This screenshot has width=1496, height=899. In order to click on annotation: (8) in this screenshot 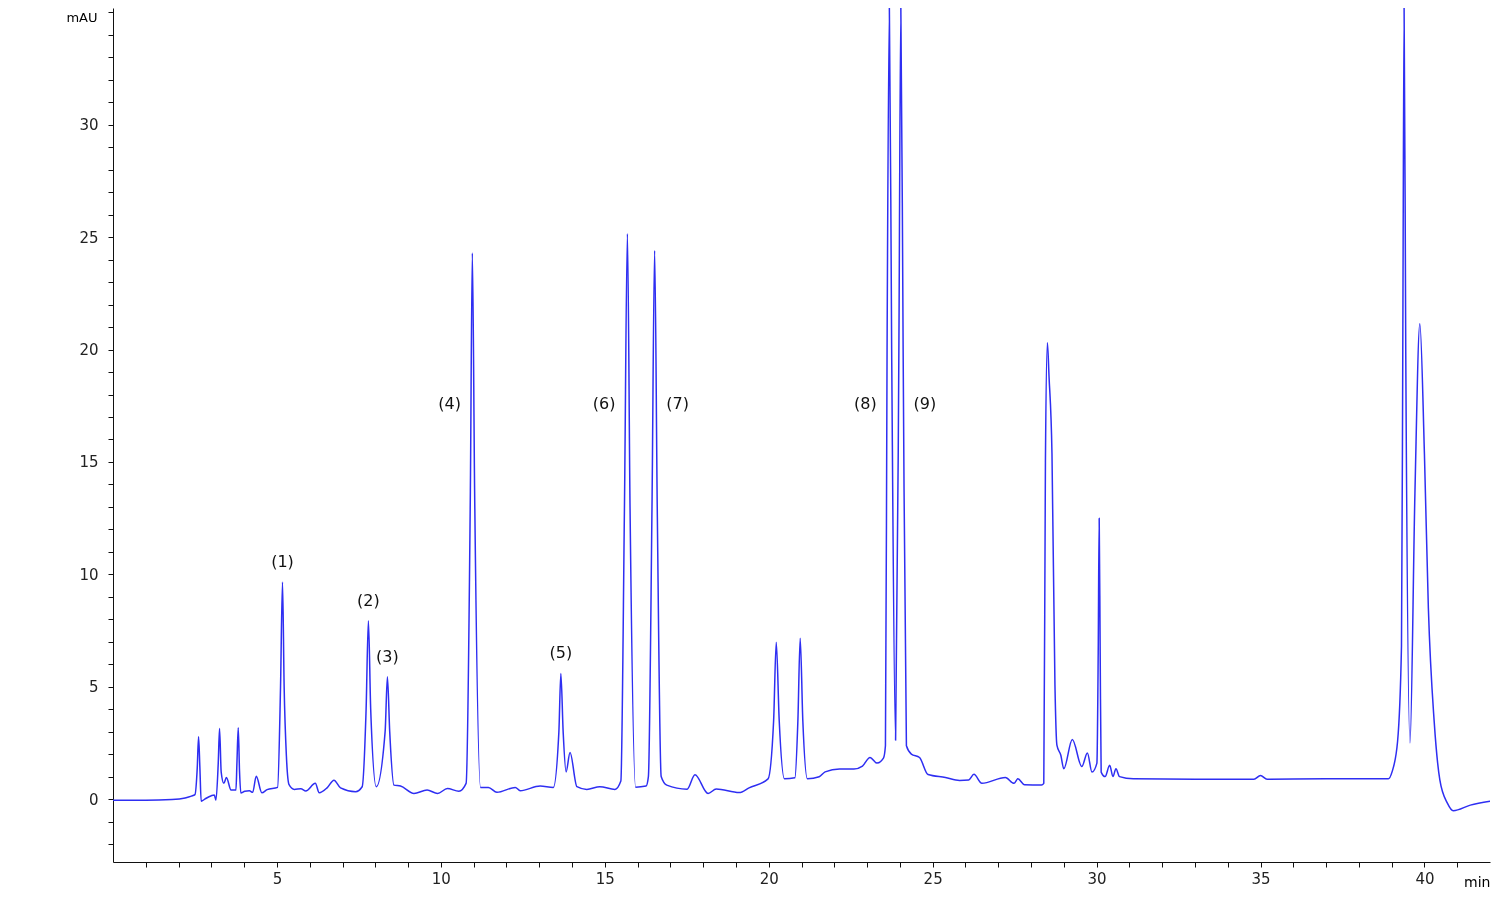, I will do `click(865, 403)`.